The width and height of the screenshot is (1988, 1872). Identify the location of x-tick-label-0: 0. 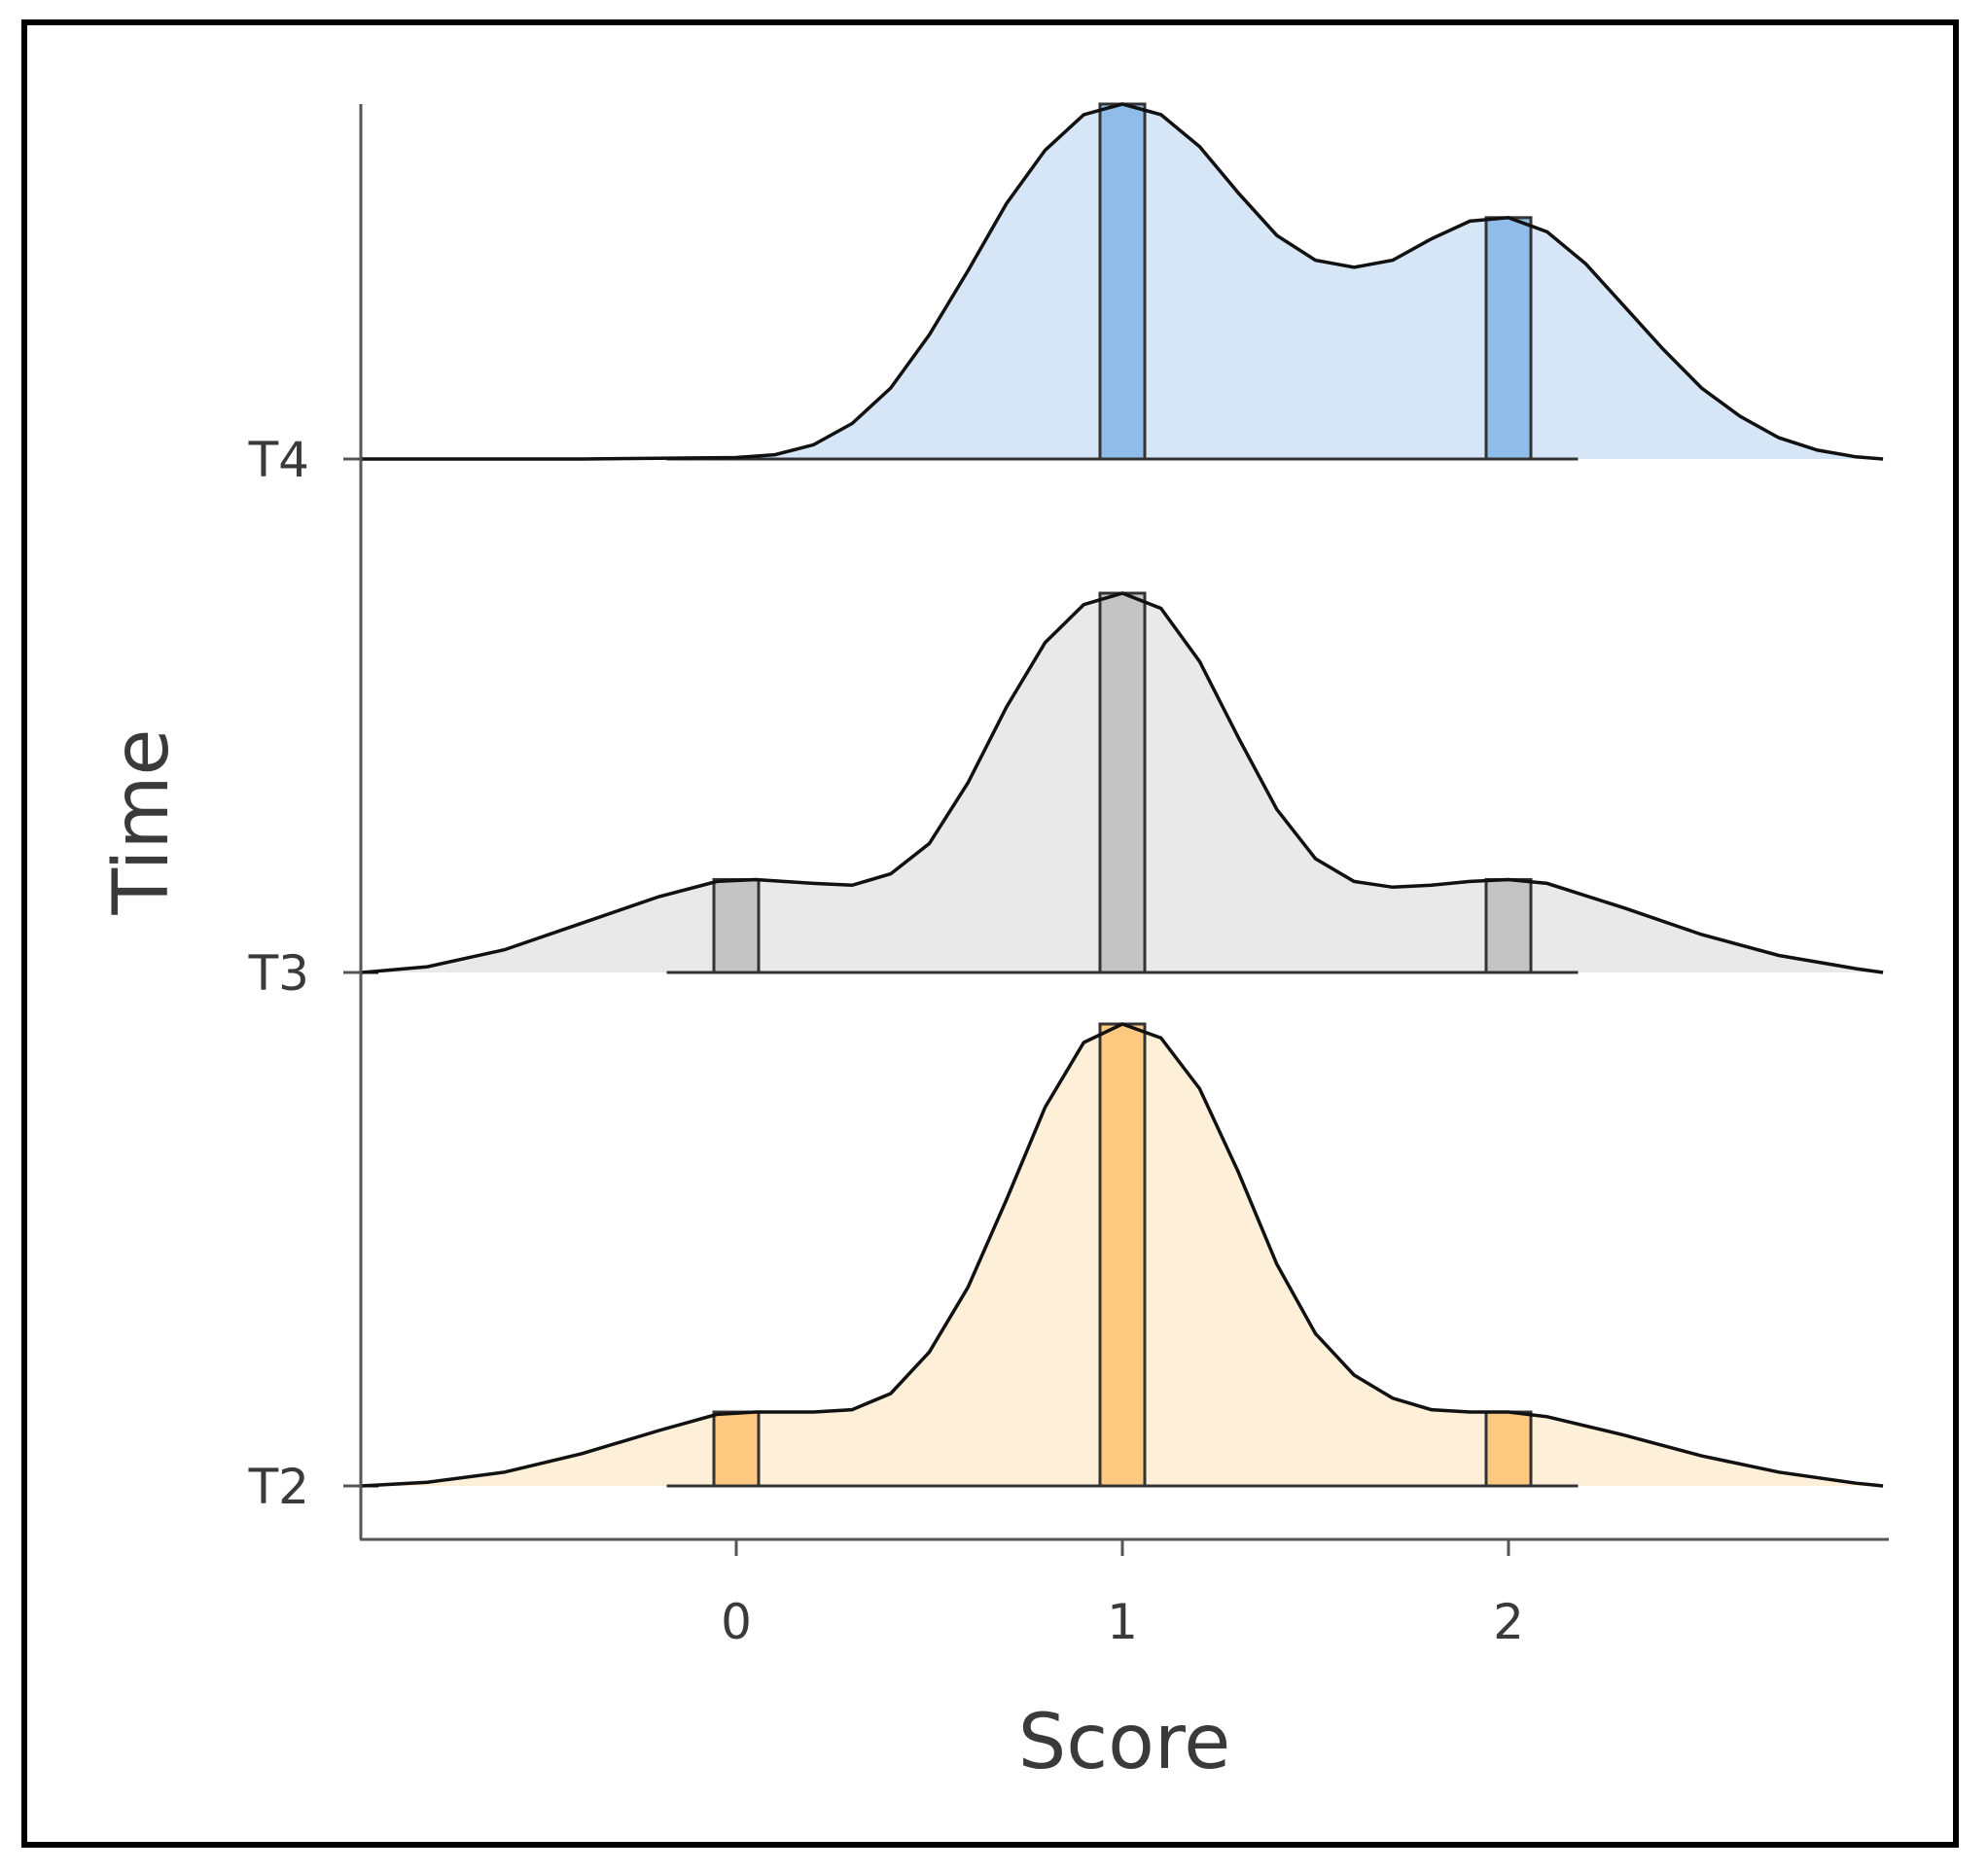
(736, 1622).